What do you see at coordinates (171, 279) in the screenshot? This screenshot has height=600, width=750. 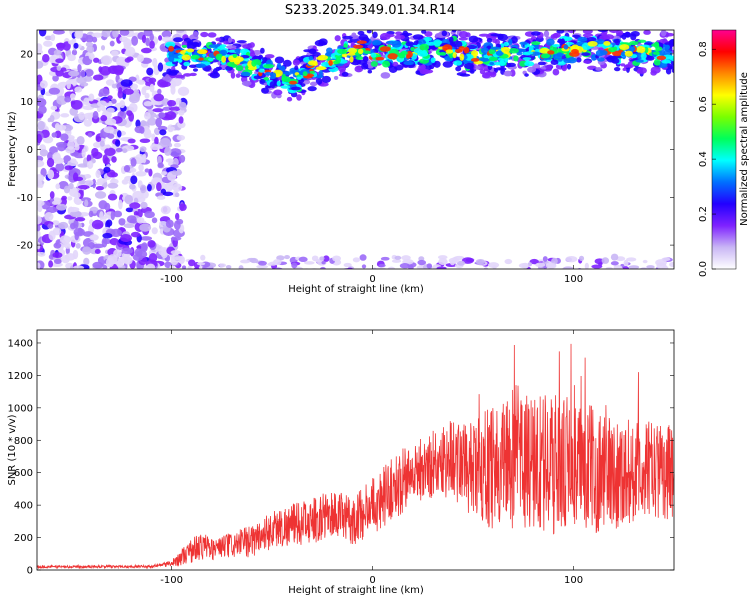 I see `x-tick-label: -100` at bounding box center [171, 279].